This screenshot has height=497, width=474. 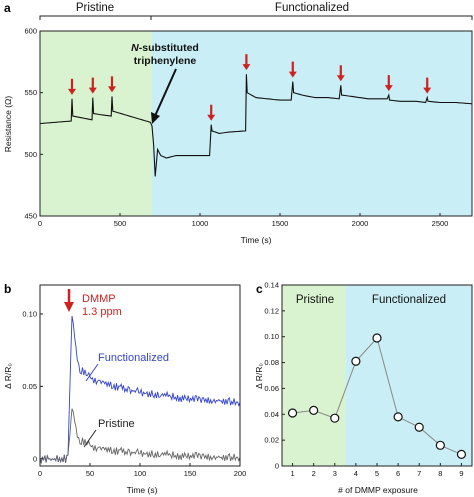 What do you see at coordinates (277, 466) in the screenshot?
I see `c-ytick-label: 0` at bounding box center [277, 466].